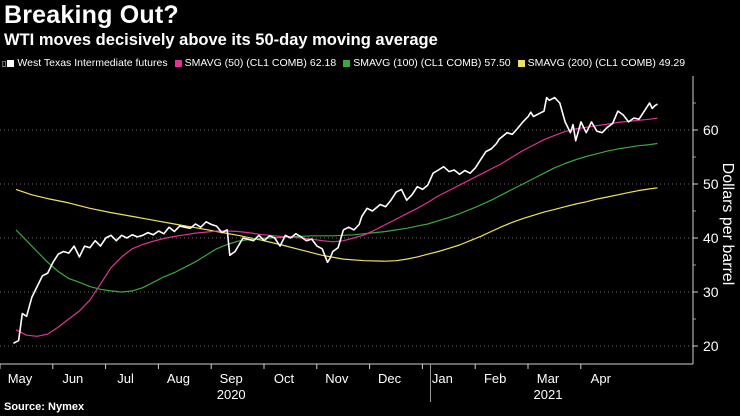  What do you see at coordinates (178, 378) in the screenshot?
I see `x-tick-label-aug: Aug` at bounding box center [178, 378].